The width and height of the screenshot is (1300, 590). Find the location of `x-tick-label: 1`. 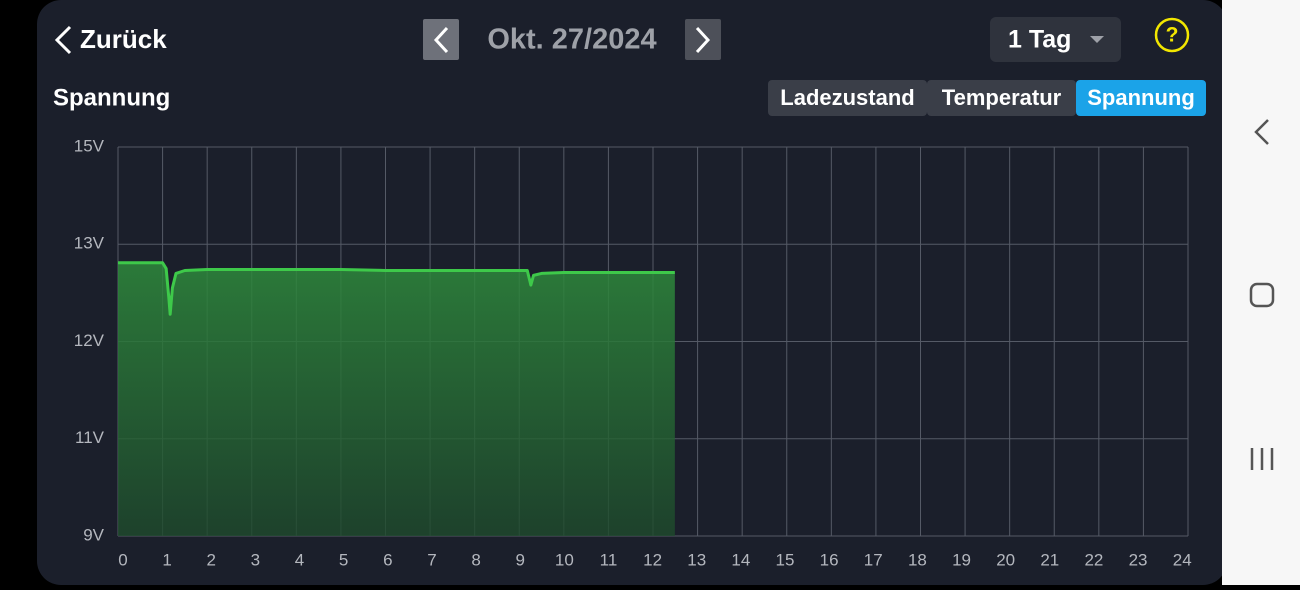

x-tick-label: 1 is located at coordinates (166, 559).